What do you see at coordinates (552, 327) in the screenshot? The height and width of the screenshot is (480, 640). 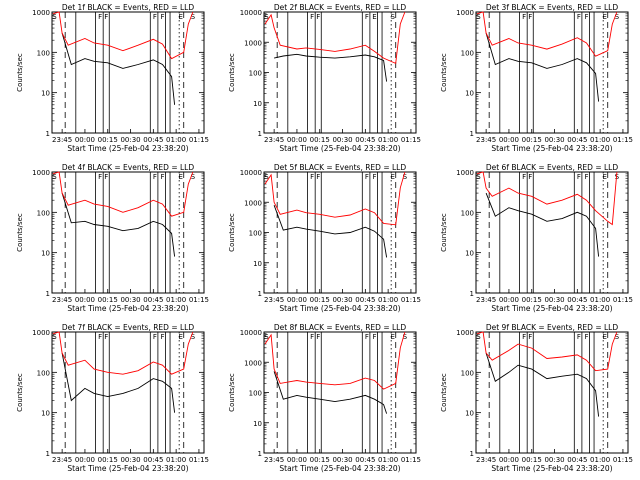 I see `panel-title: Det 9f BLACK = Events, RED = LLD` at bounding box center [552, 327].